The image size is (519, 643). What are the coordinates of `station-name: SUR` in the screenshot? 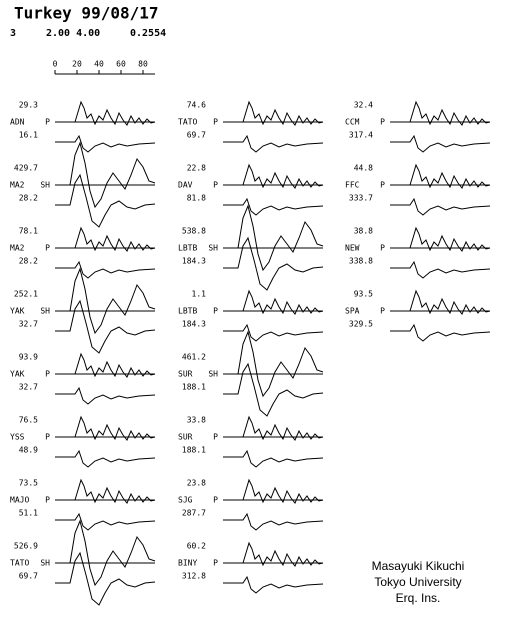 It's located at (185, 437).